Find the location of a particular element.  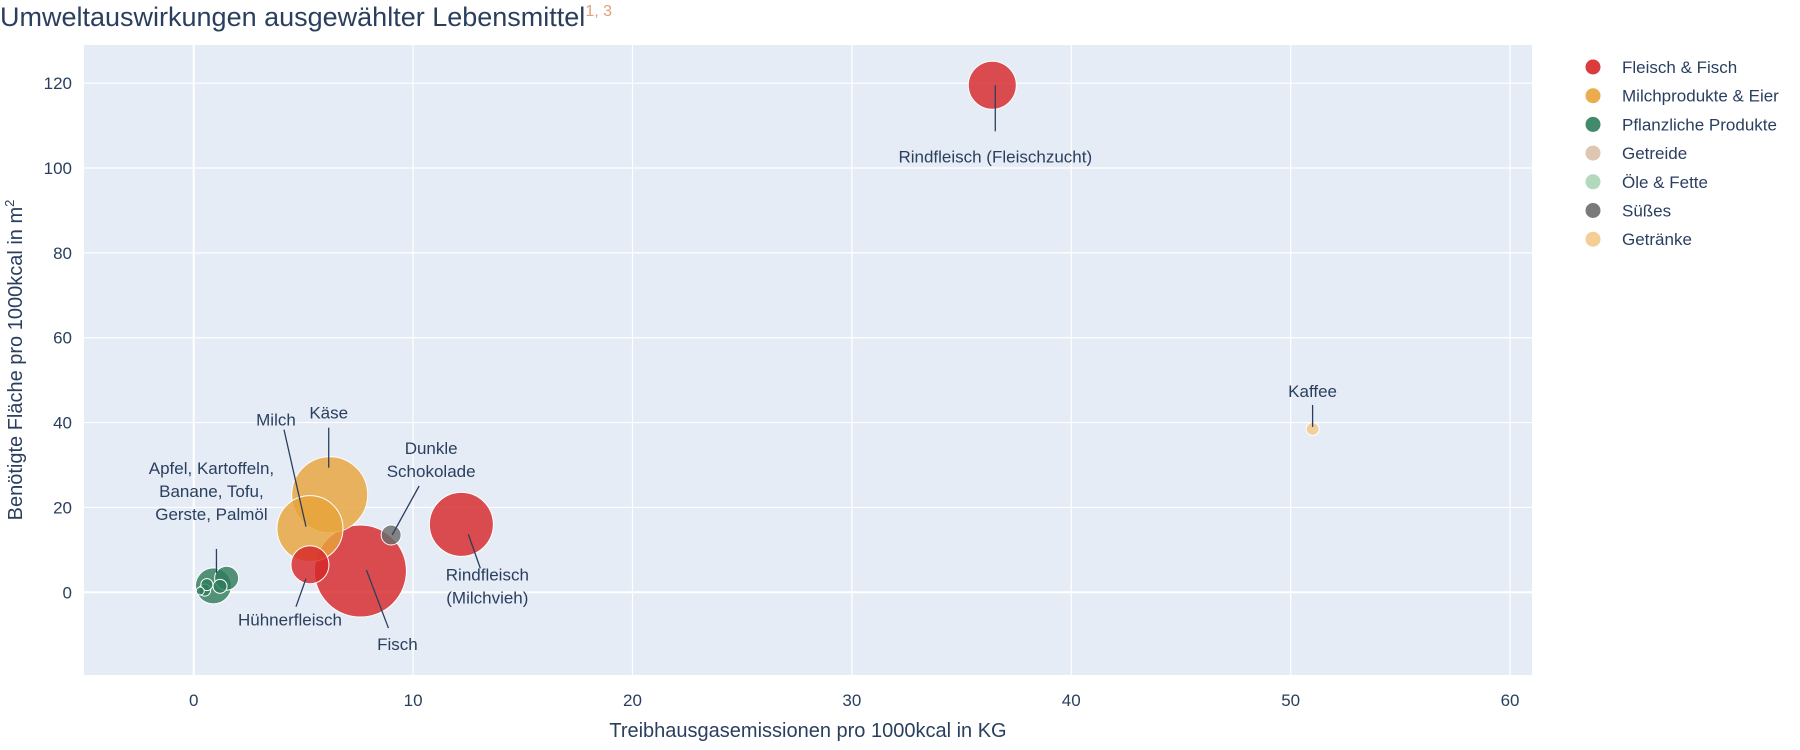

legend-label: Öle & Fette is located at coordinates (1665, 182).